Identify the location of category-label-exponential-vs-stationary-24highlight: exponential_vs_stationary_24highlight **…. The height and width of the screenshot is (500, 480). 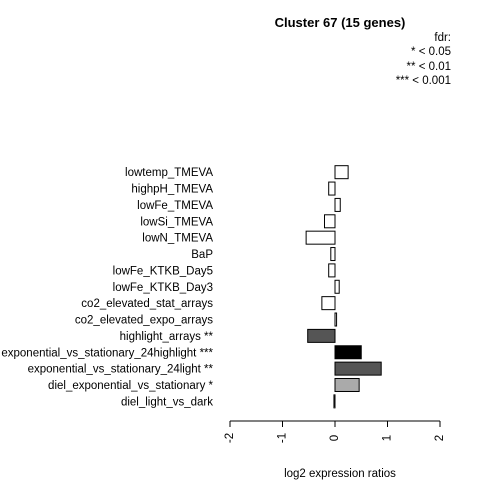
(107, 353).